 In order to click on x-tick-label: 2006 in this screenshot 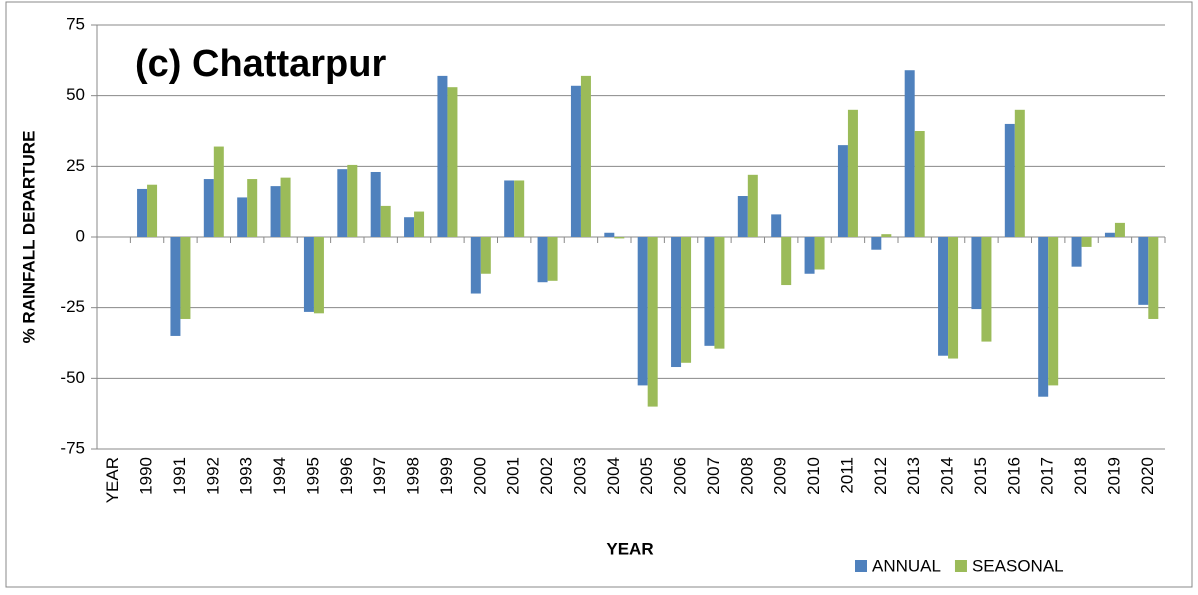, I will do `click(680, 476)`.